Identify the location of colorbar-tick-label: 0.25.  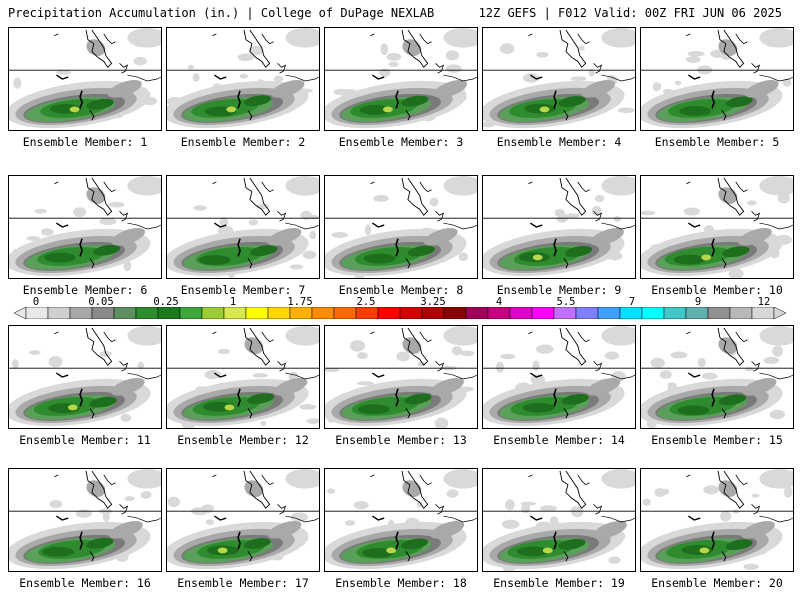
(166, 302).